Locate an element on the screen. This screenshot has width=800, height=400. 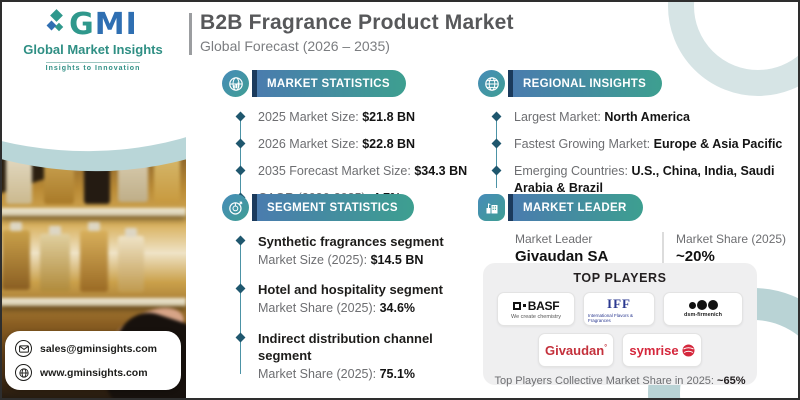
list-item: 2025 Market Size: $21.8 BN is located at coordinates (354, 117).